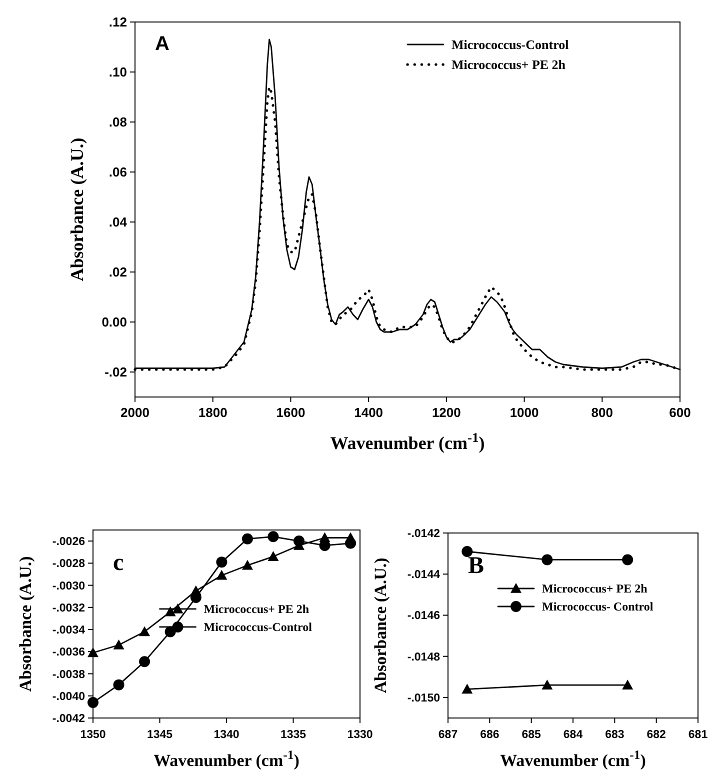 The width and height of the screenshot is (722, 781). I want to click on x-tick-label: 1350, so click(93, 735).